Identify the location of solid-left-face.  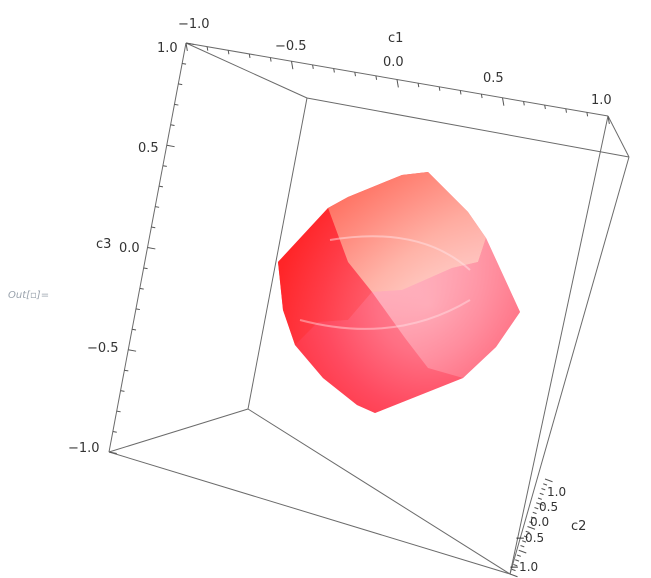
(325, 276).